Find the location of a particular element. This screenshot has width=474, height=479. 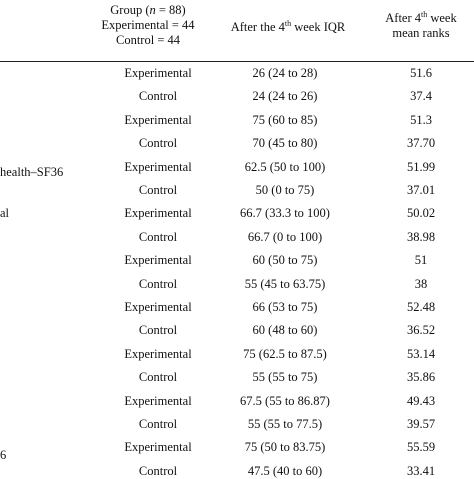

iqr-cell: 26 (24 to 28) is located at coordinates (285, 73).